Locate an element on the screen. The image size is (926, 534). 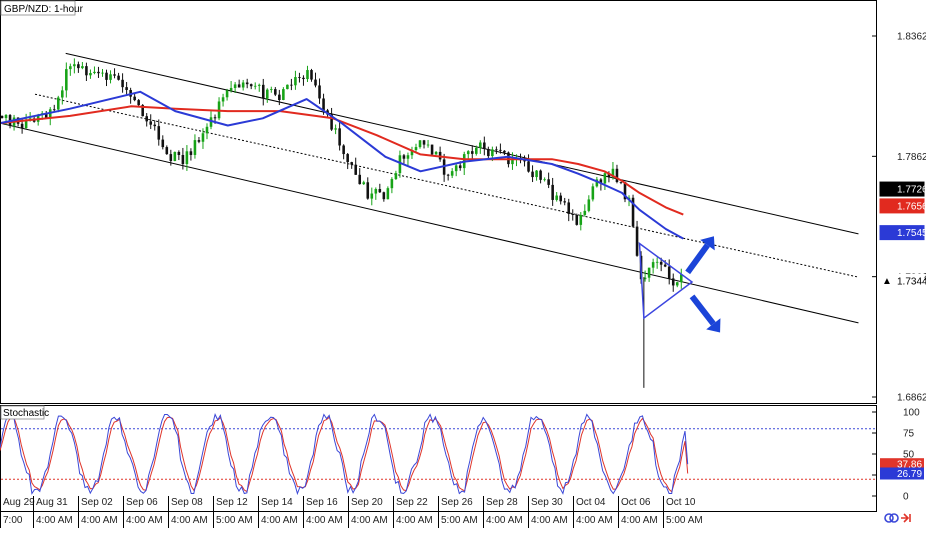
title-box is located at coordinates (38, 8).